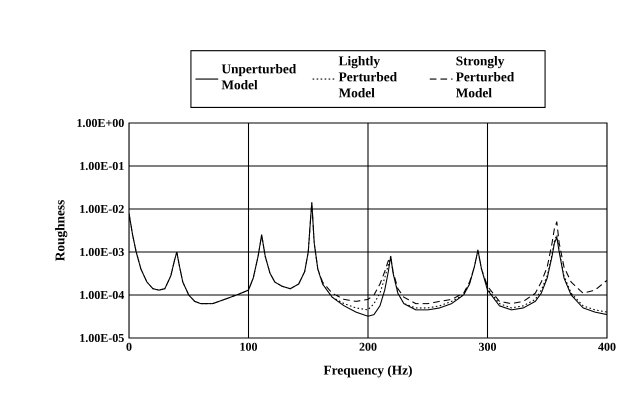 The width and height of the screenshot is (631, 417). Describe the element at coordinates (100, 123) in the screenshot. I see `y-tick-label: 1.00E+00` at that location.